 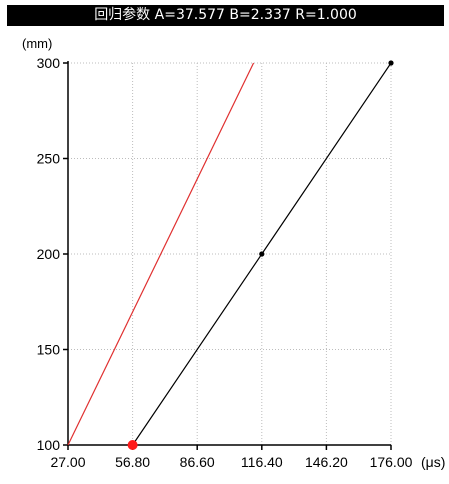 I want to click on y-tick-label: 250, so click(x=49, y=159).